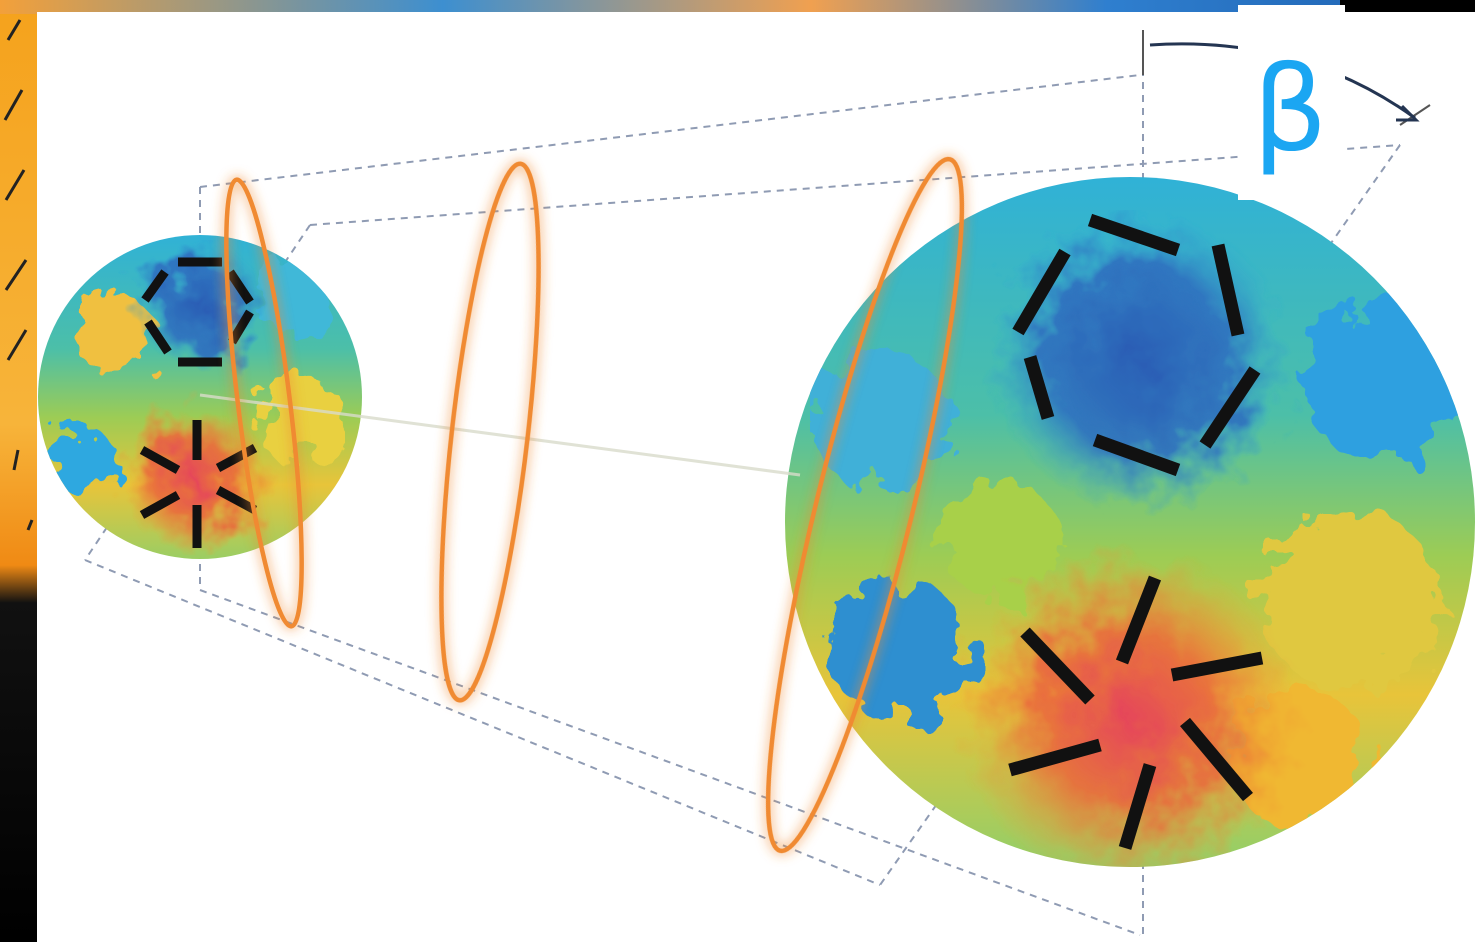 The width and height of the screenshot is (1475, 942). What do you see at coordinates (198, 402) in the screenshot?
I see `small-pattern` at bounding box center [198, 402].